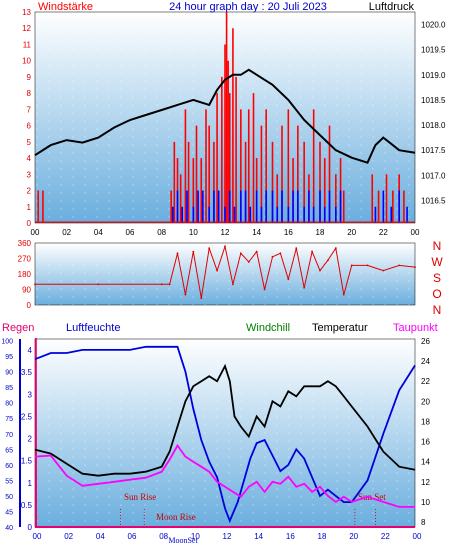 The height and width of the screenshot is (550, 462). I want to click on time-axis-tick: 20, so click(351, 232).